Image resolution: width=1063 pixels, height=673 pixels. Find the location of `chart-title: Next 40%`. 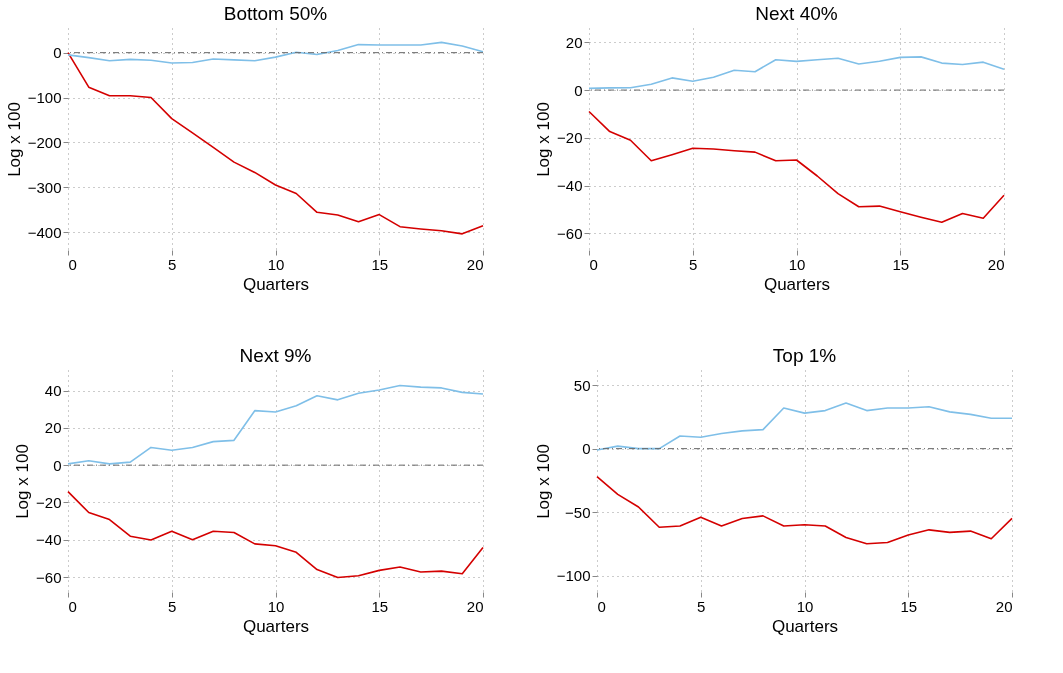

chart-title: Next 40% is located at coordinates (796, 13).